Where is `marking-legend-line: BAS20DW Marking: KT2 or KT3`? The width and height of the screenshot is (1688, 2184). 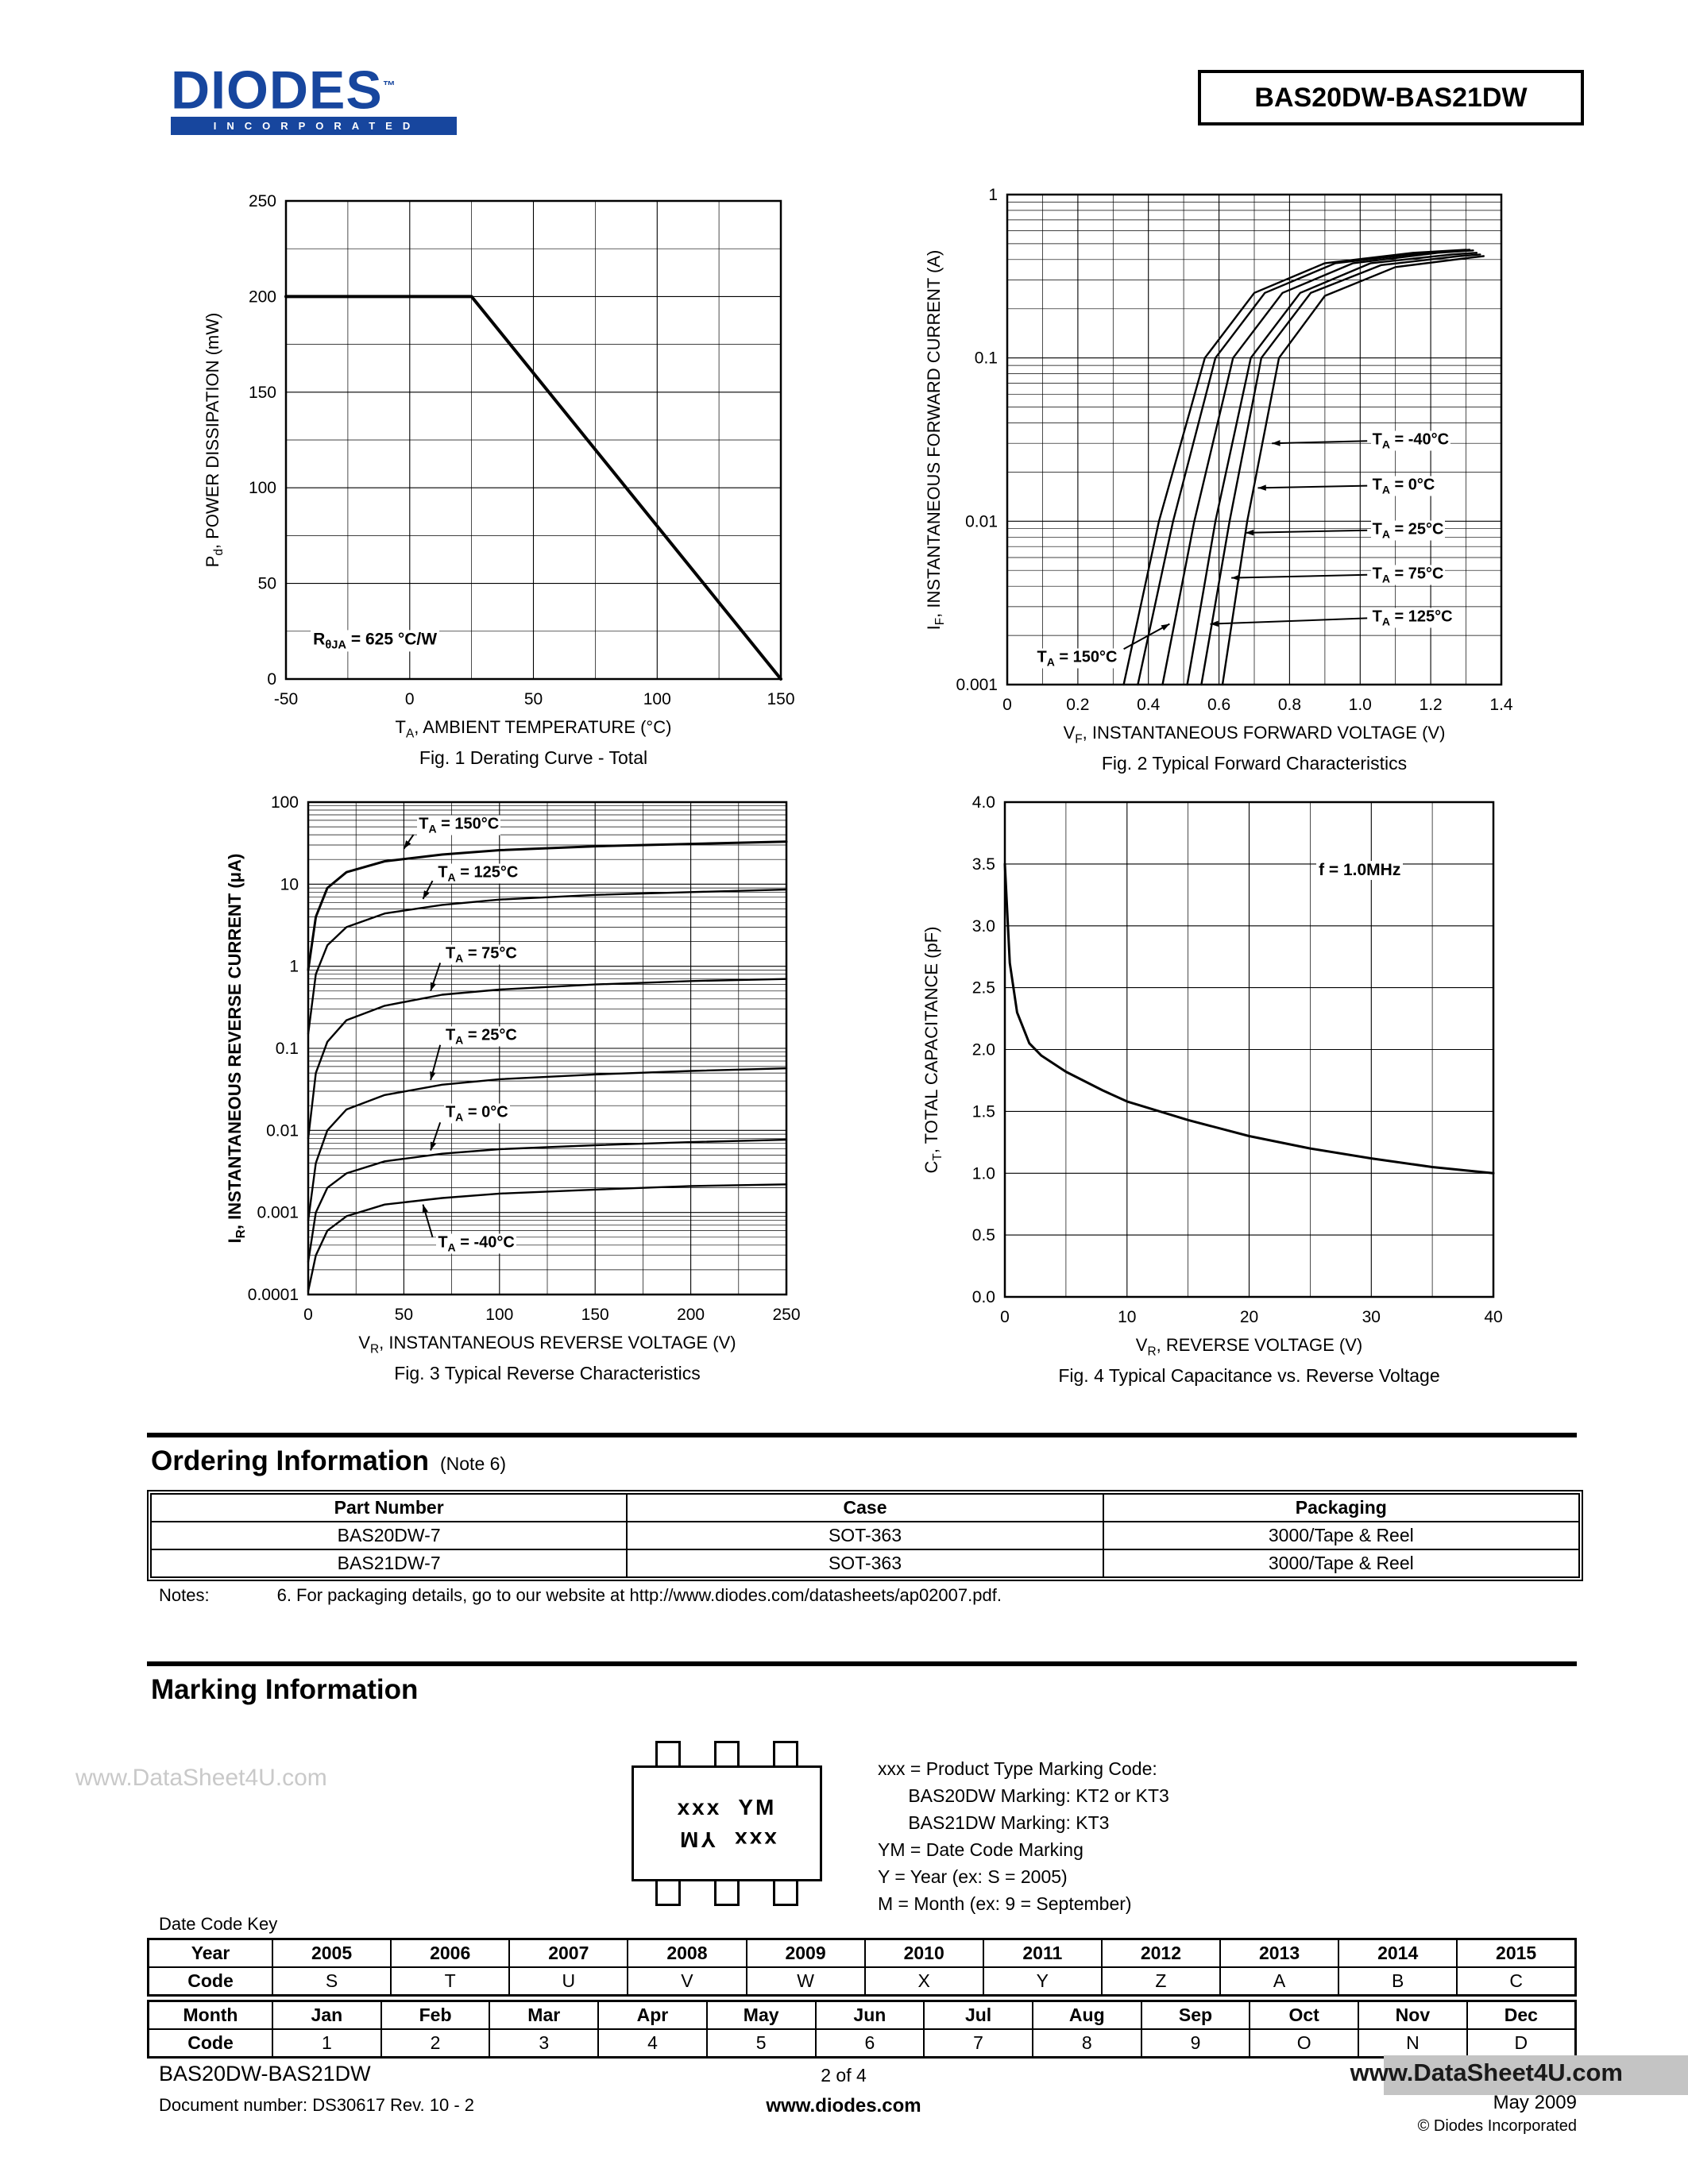
marking-legend-line: BAS20DW Marking: KT2 or KT3 is located at coordinates (1024, 1795).